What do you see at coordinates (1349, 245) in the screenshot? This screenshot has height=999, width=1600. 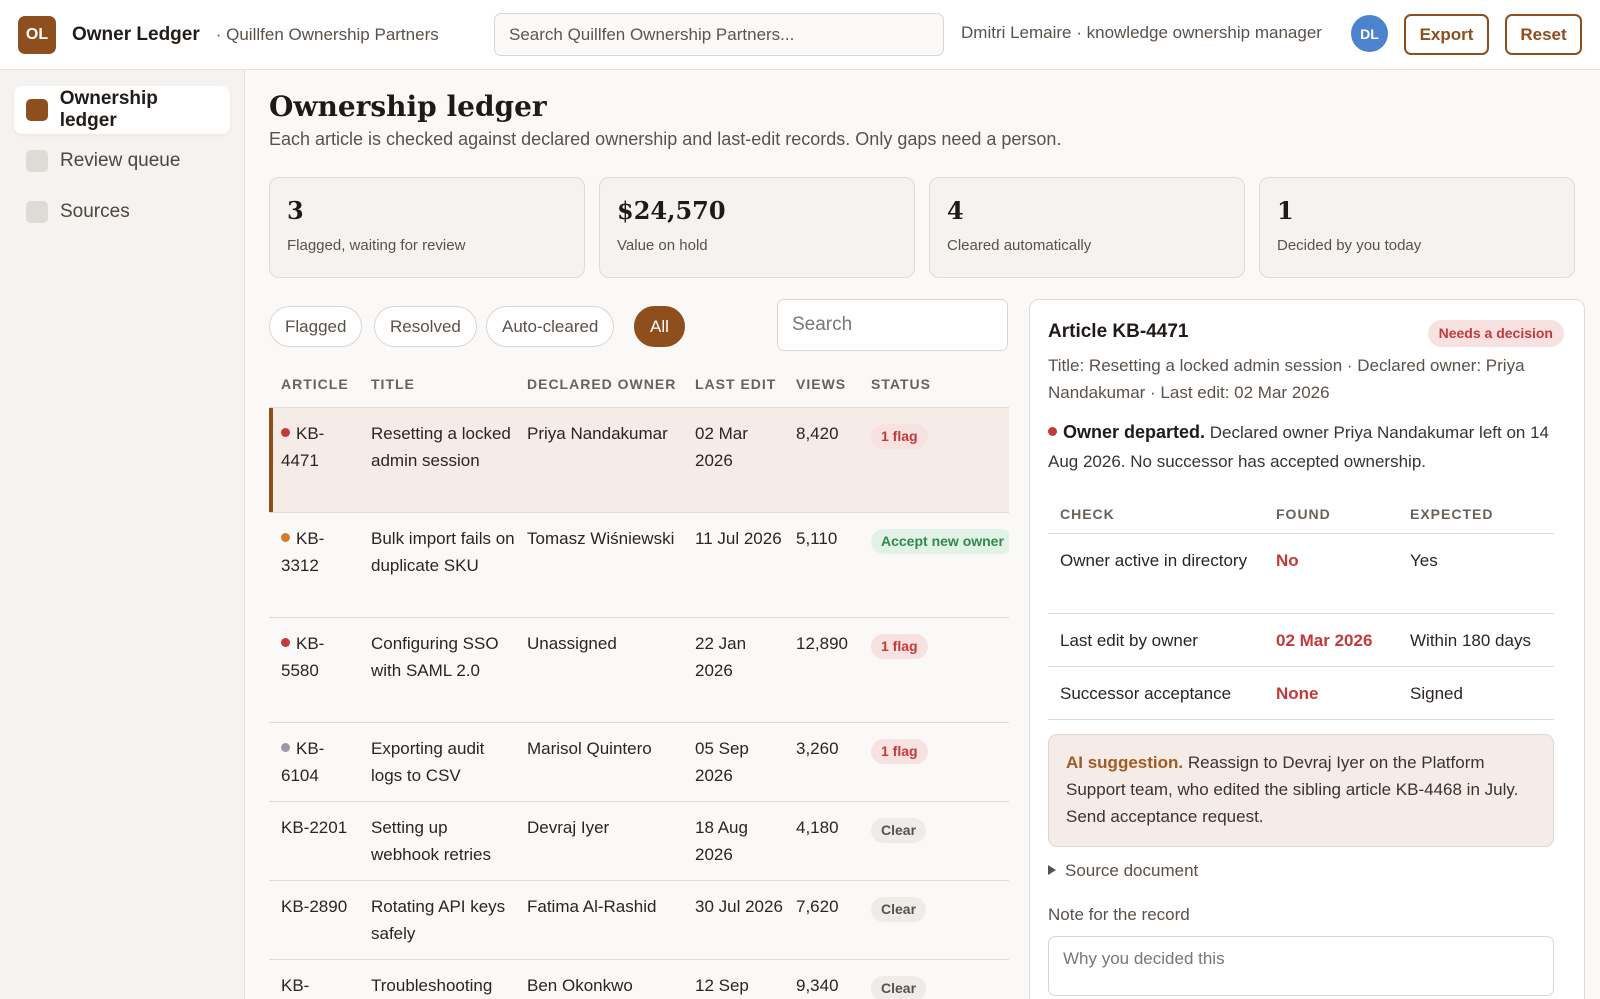 I see `stat-label: Decided by you today` at bounding box center [1349, 245].